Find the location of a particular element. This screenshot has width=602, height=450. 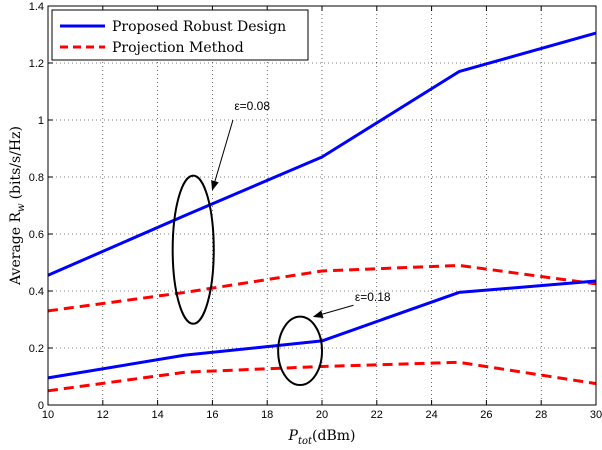

x-tick-label: 20 is located at coordinates (322, 415).